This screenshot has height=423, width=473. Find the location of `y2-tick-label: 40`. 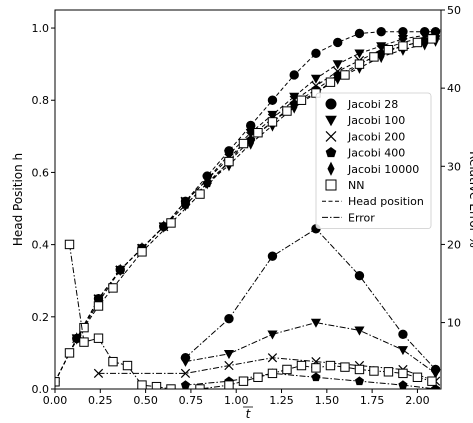

y2-tick-label: 40 is located at coordinates (454, 88).